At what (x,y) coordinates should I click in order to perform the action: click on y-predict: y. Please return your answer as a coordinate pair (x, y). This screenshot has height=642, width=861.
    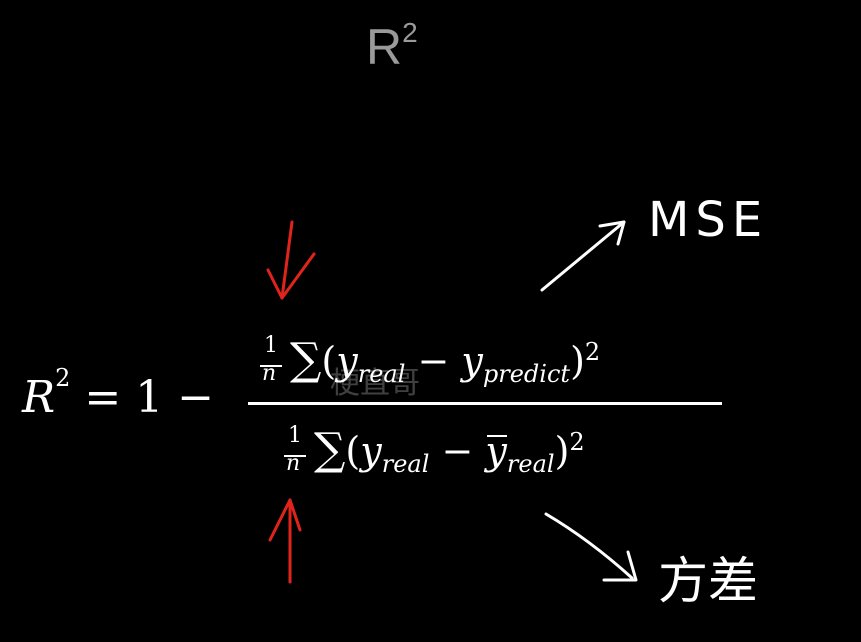
    Looking at the image, I should click on (472, 361).